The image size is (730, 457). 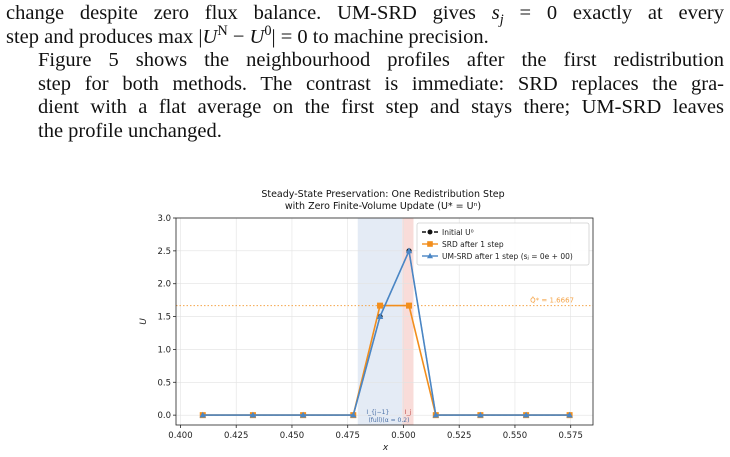 I want to click on legend-box, so click(x=503, y=244).